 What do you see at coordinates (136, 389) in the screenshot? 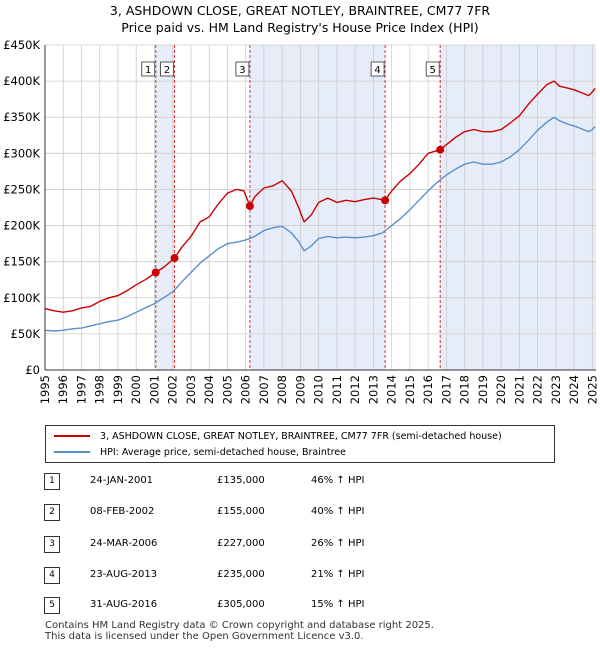
I see `x-tick-label: 2000` at bounding box center [136, 389].